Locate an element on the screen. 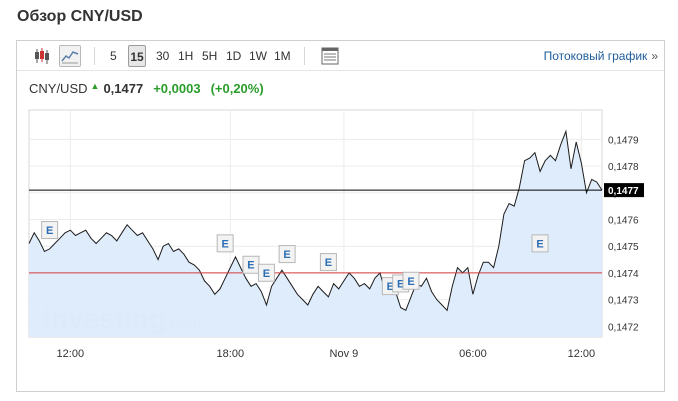  quote-change: +0,0003 is located at coordinates (177, 88).